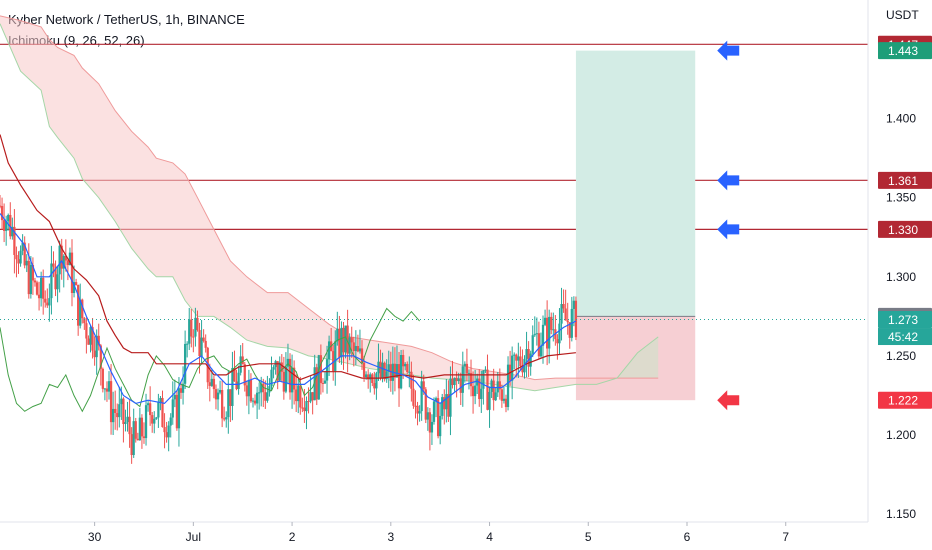 This screenshot has width=932, height=550. What do you see at coordinates (193, 537) in the screenshot?
I see `time-tick-label: Jul` at bounding box center [193, 537].